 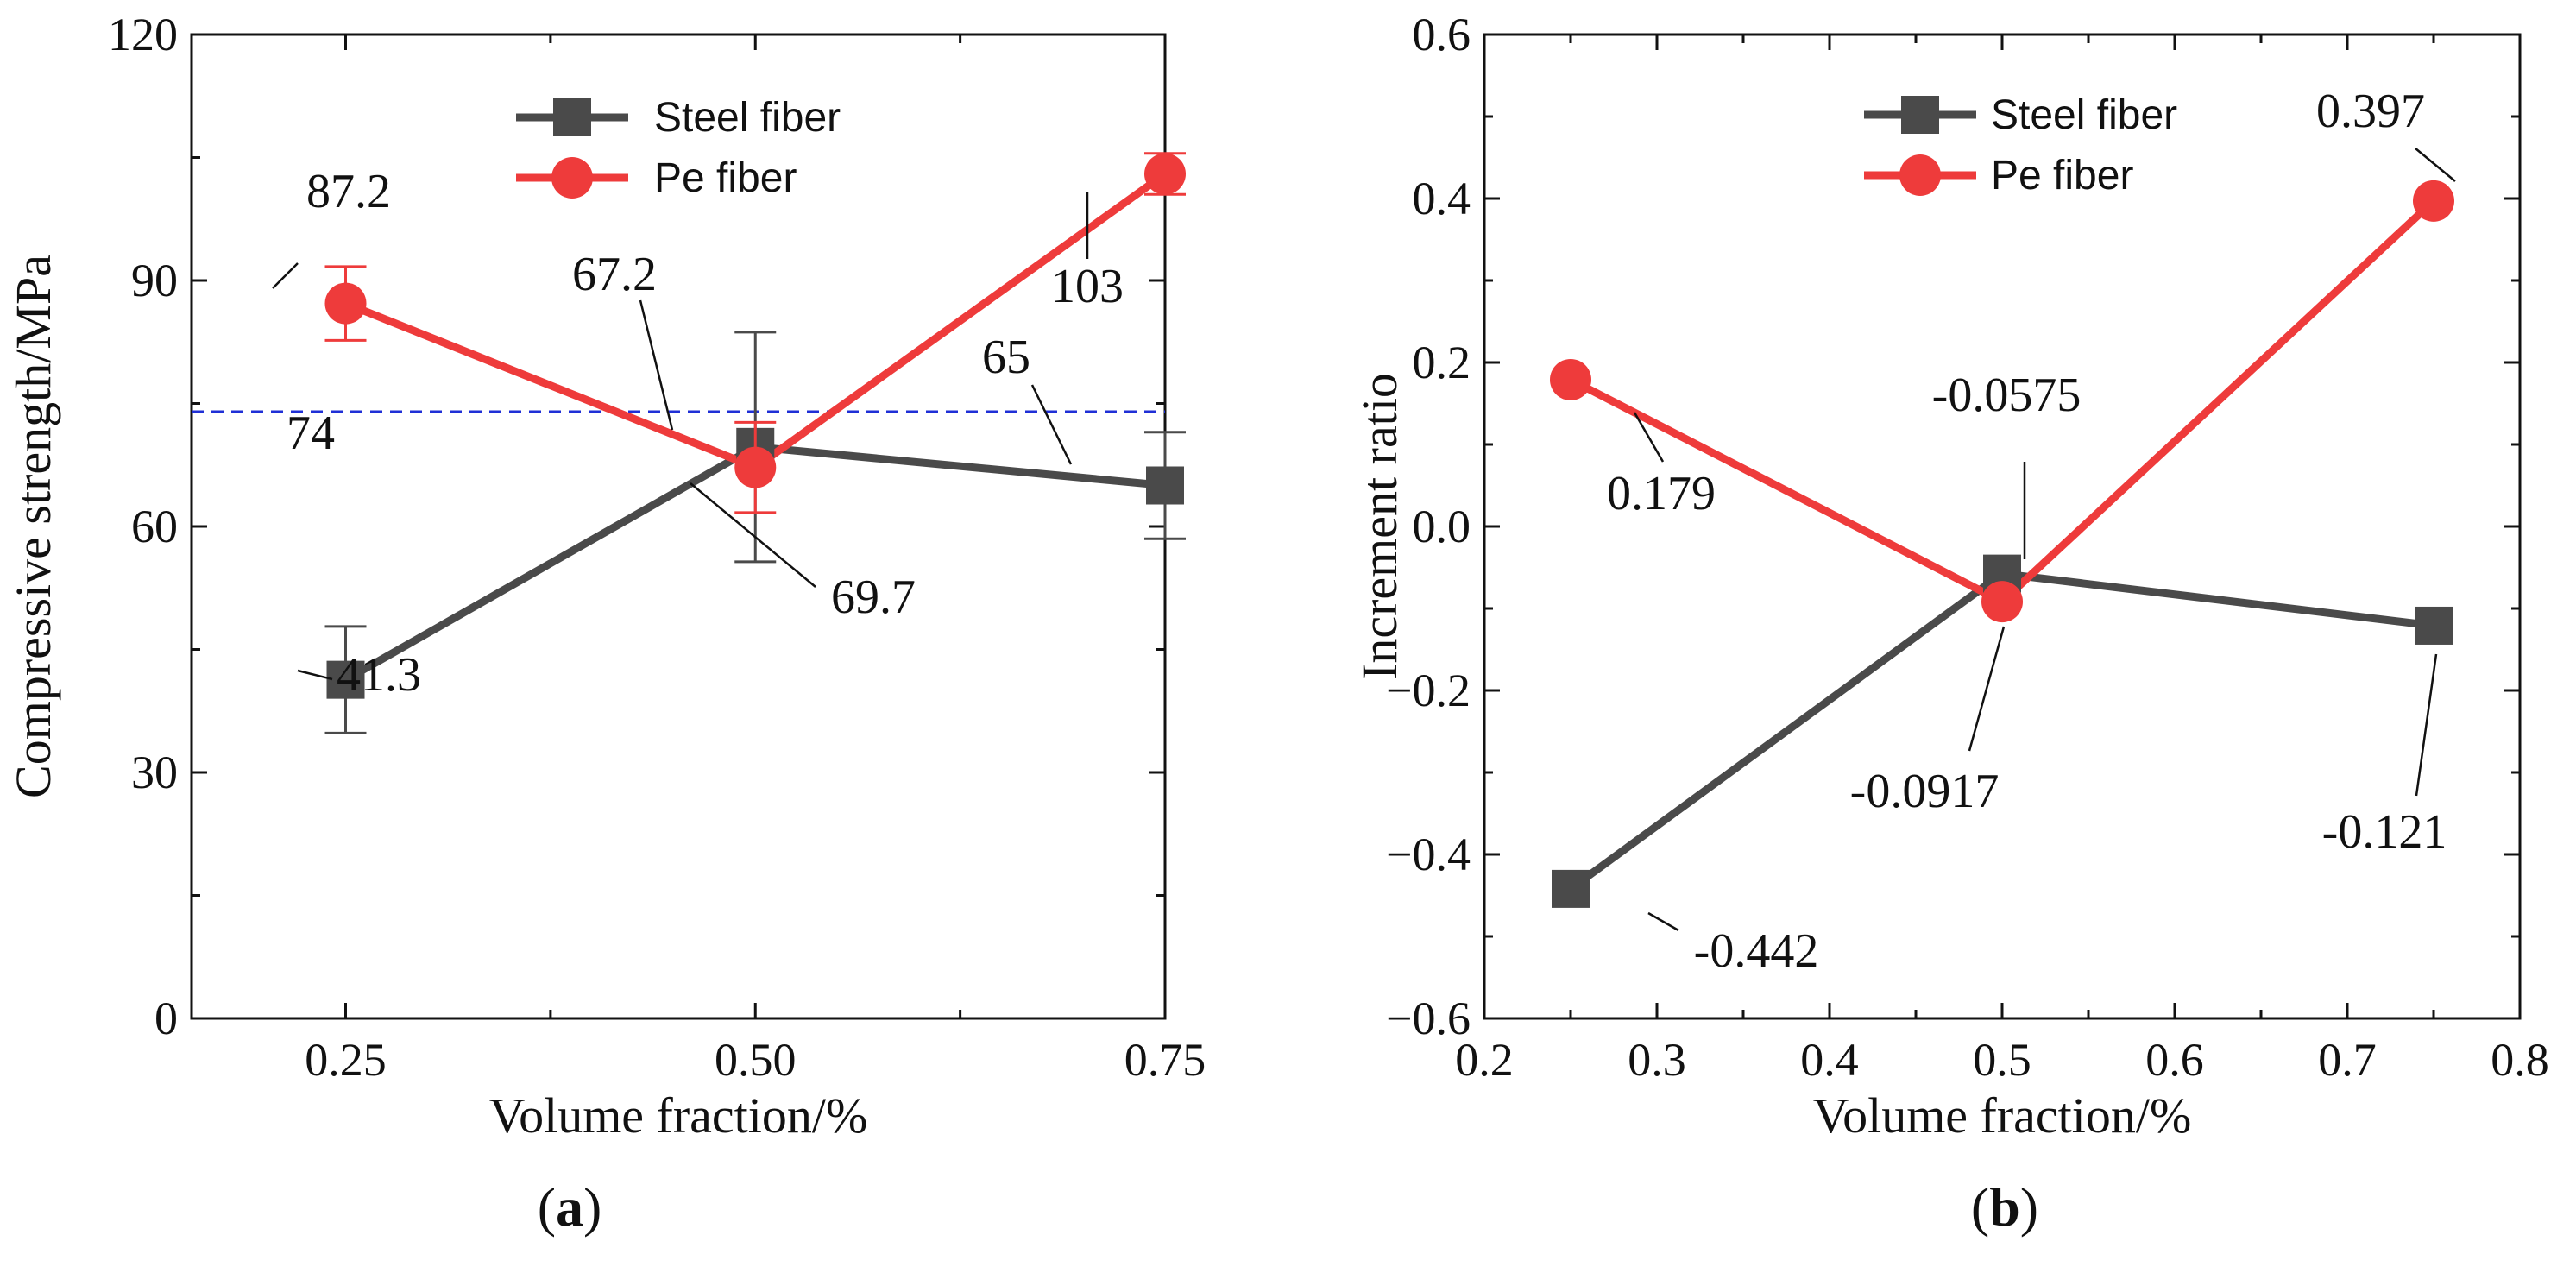 I want to click on data-label: 65, so click(x=1006, y=358).